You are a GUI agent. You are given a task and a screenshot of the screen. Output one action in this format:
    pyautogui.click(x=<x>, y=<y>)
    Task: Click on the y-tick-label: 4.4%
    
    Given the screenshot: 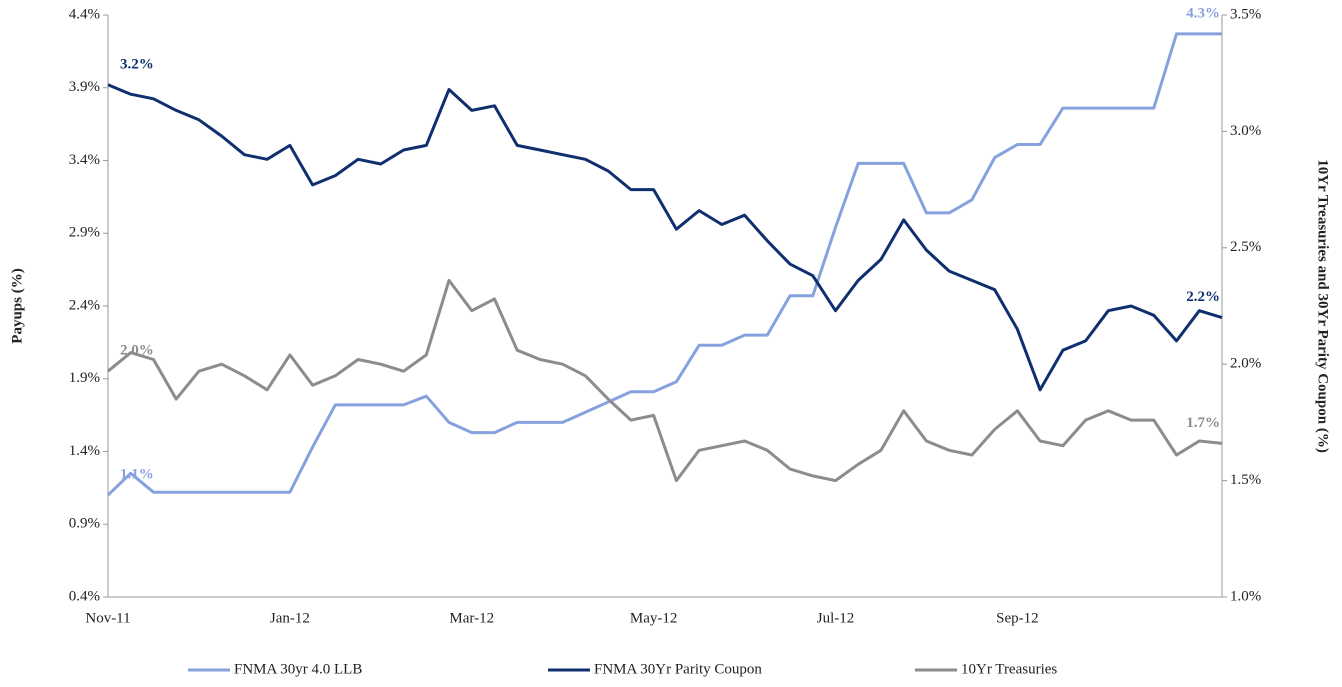 What is the action you would take?
    pyautogui.click(x=84, y=14)
    